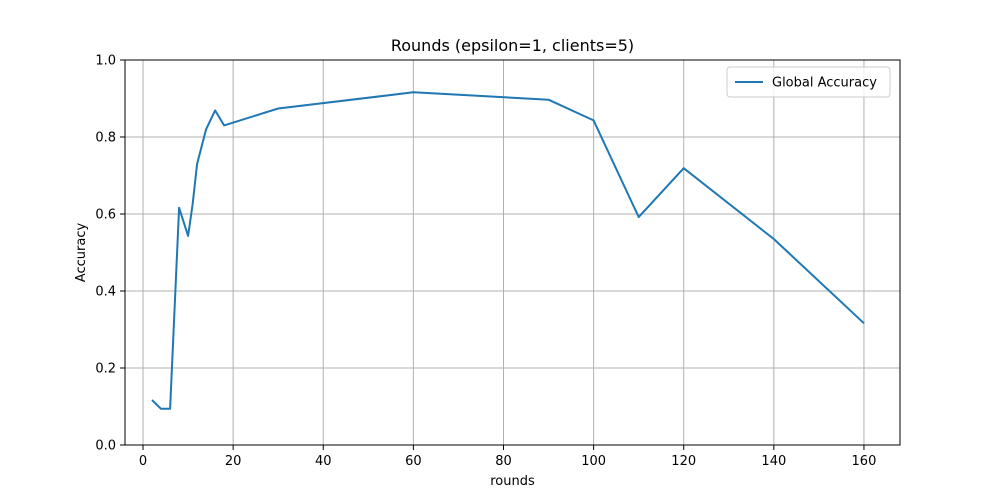  What do you see at coordinates (105, 215) in the screenshot?
I see `y-tick-label: 0.6` at bounding box center [105, 215].